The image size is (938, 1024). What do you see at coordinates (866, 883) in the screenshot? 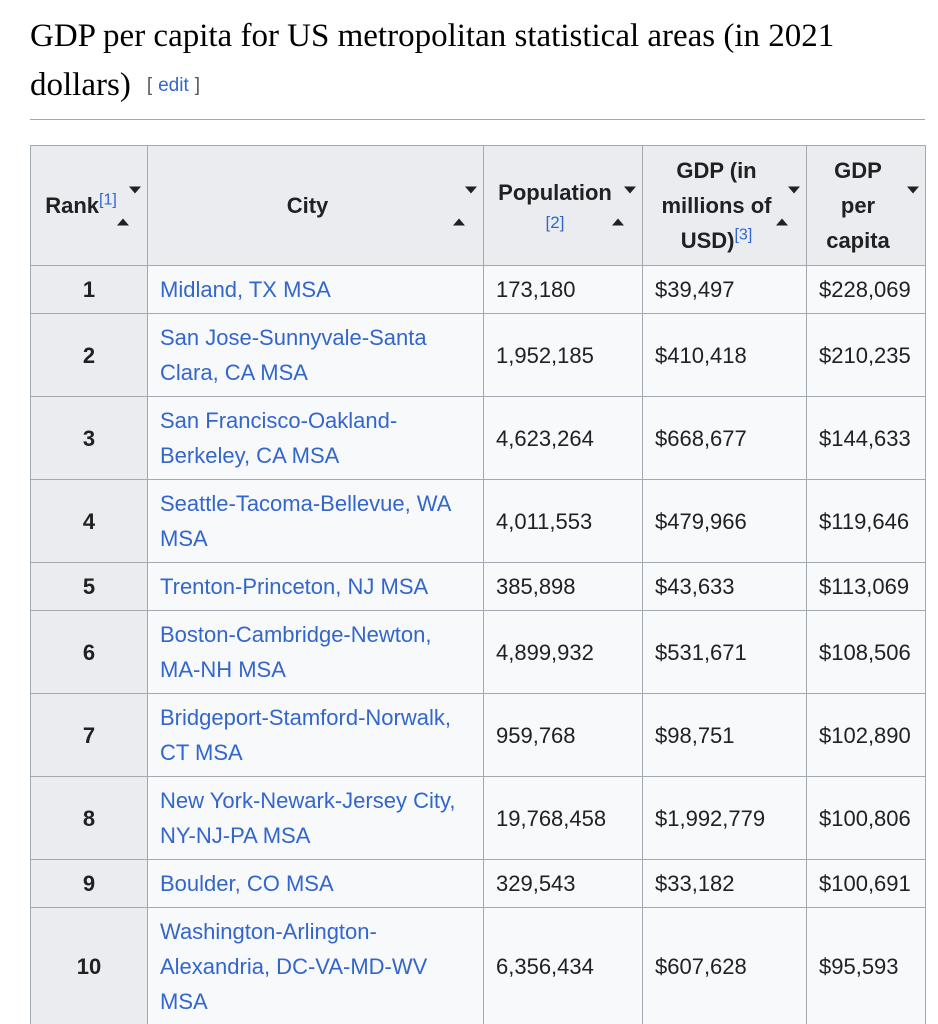
I see `gdp-per-capita-cell: $100,691` at bounding box center [866, 883].